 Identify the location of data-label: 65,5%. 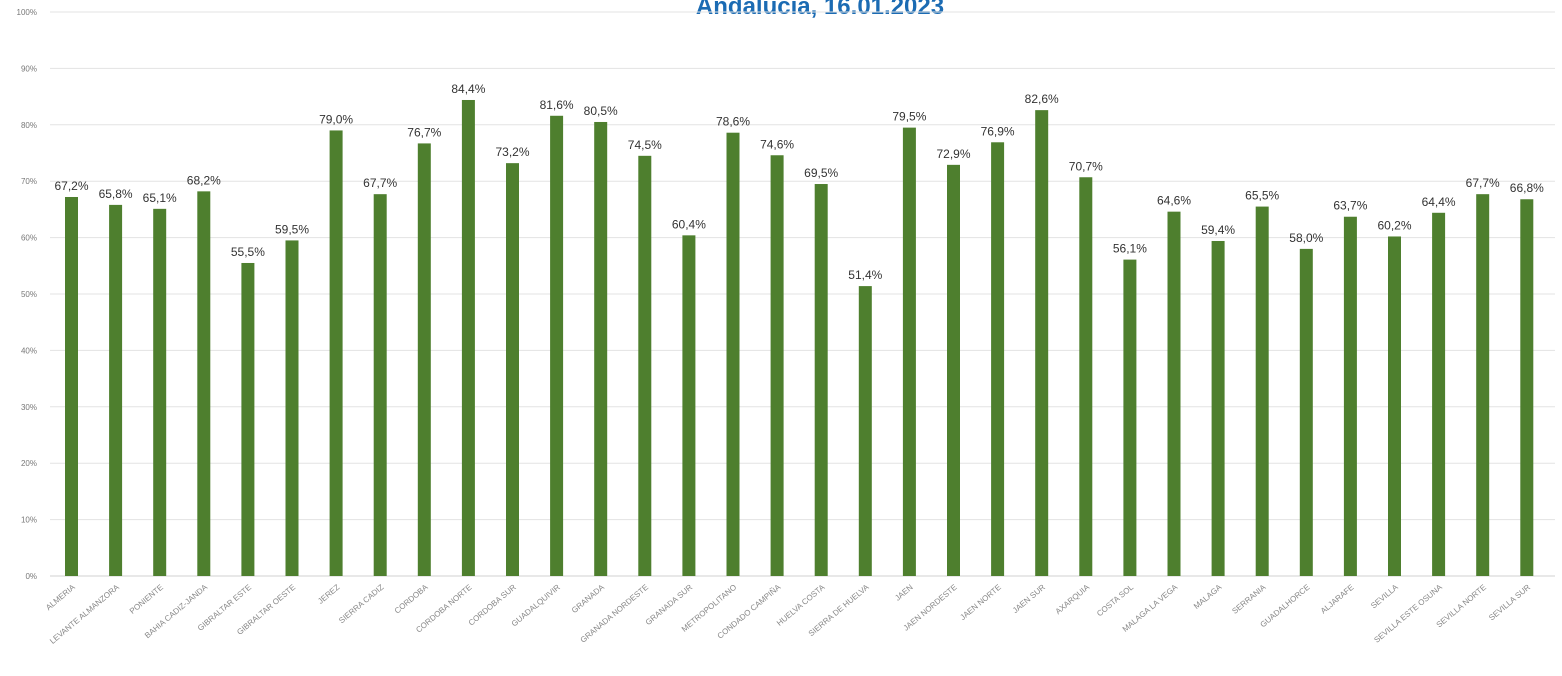
(1262, 196).